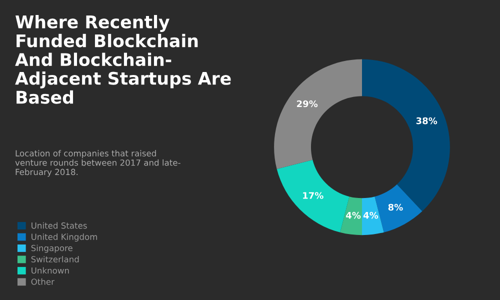  Describe the element at coordinates (59, 225) in the screenshot. I see `legend-label: United States` at that location.